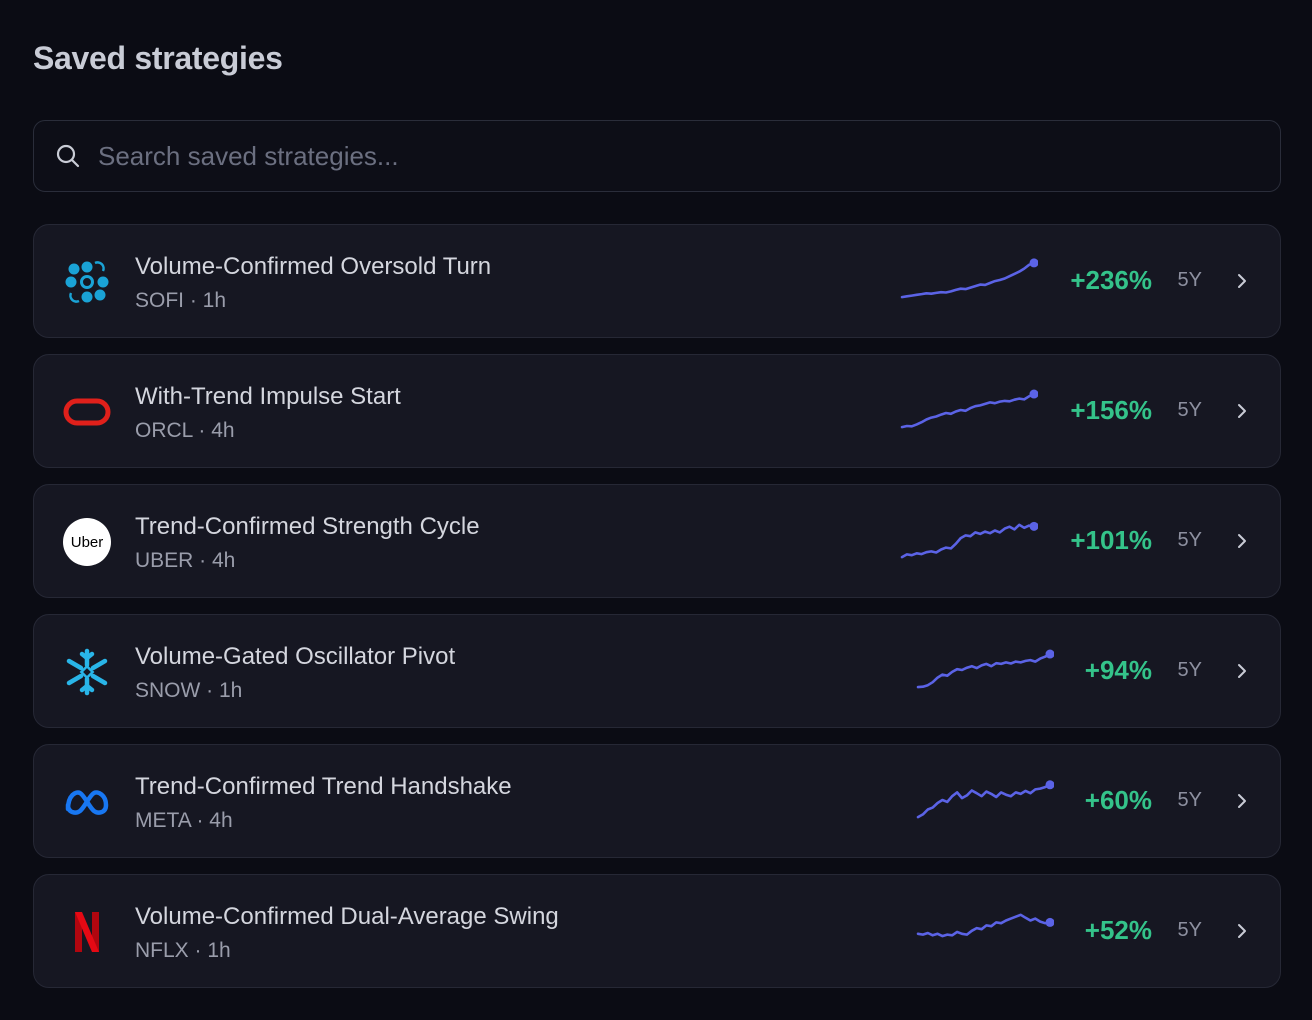 The image size is (1312, 1020). Describe the element at coordinates (313, 266) in the screenshot. I see `strategy-name: Volume-Confirmed Oversold Turn` at that location.